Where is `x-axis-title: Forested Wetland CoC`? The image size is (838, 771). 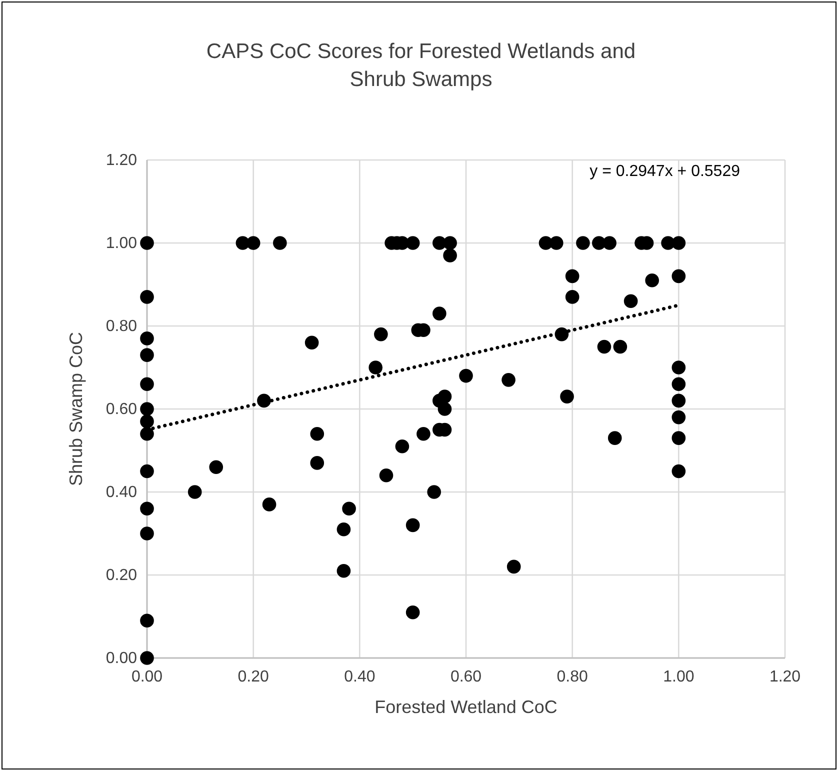 x-axis-title: Forested Wetland CoC is located at coordinates (466, 707).